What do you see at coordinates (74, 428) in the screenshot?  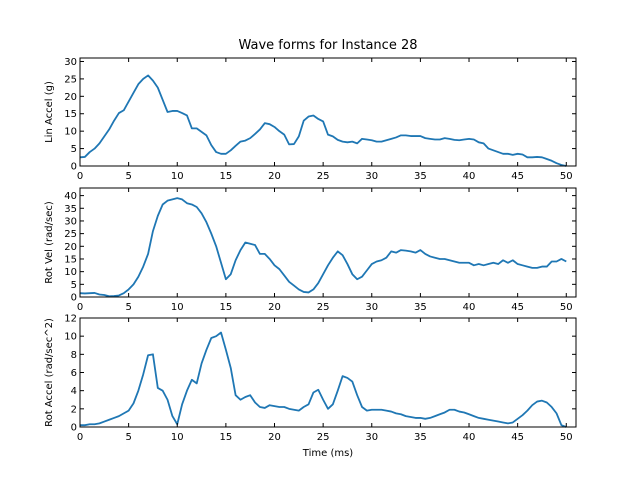 I see `rot-accel-ytick-label: 0` at bounding box center [74, 428].